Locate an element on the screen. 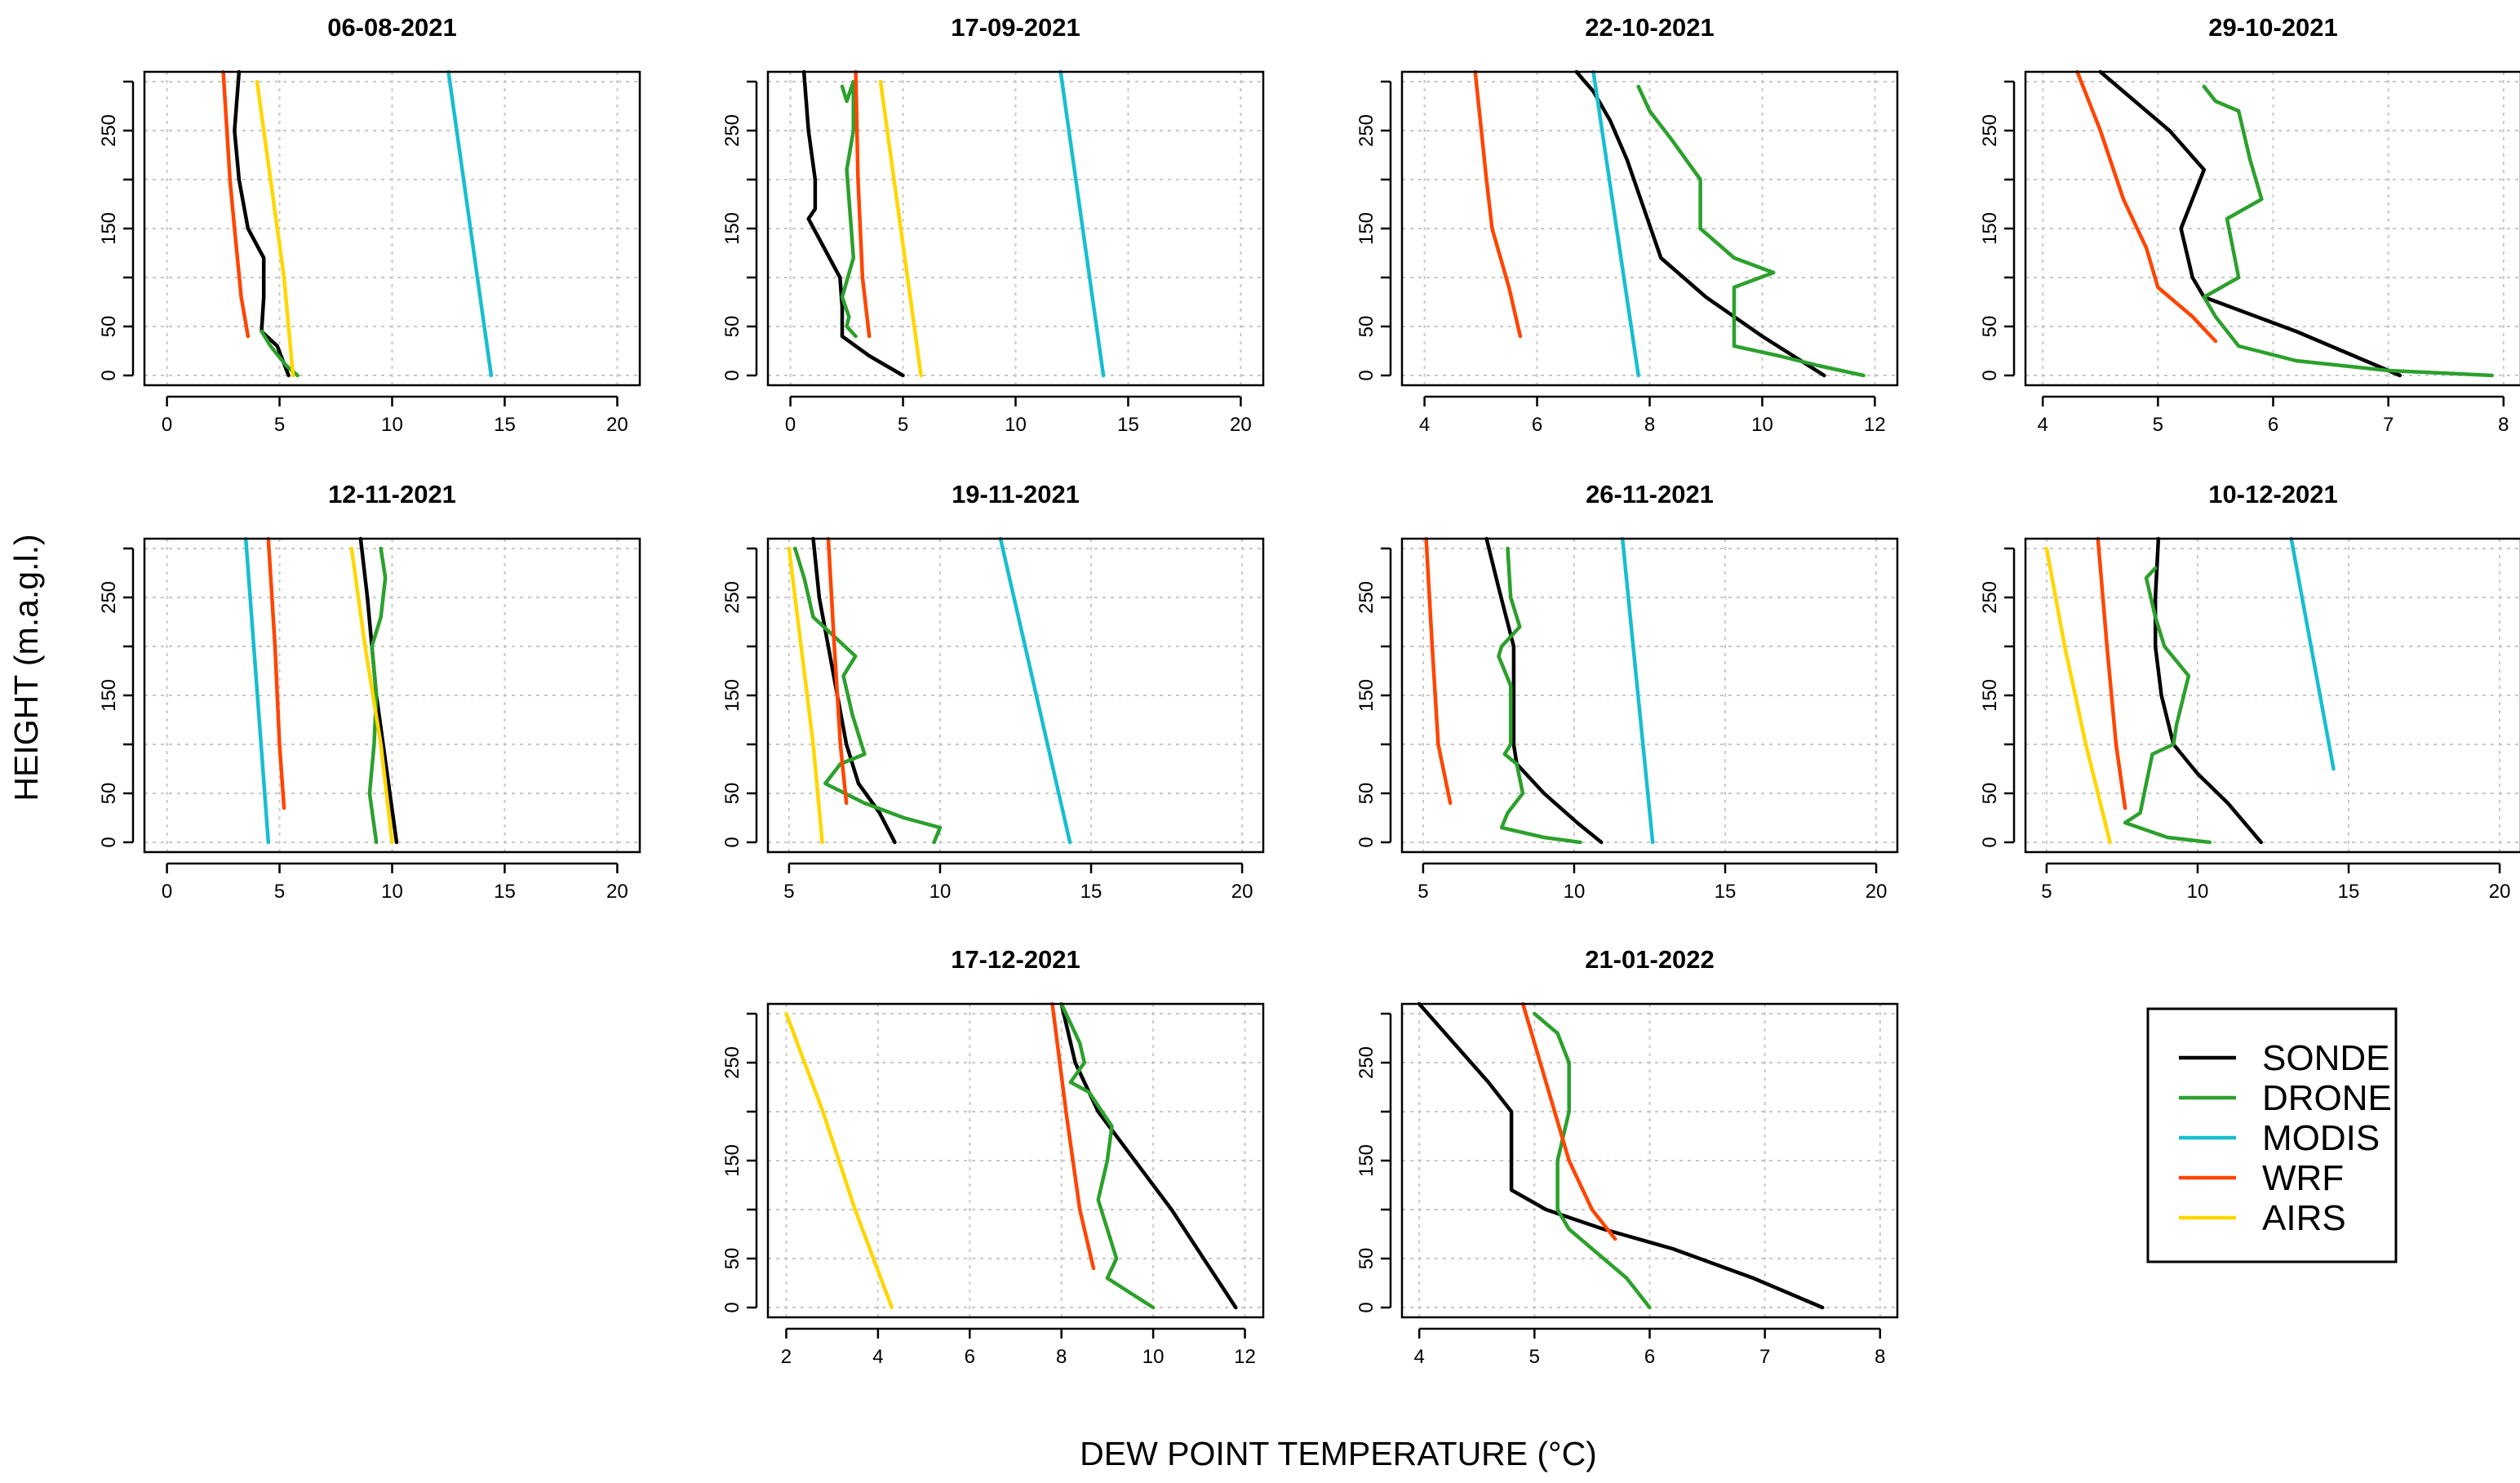 This screenshot has width=2520, height=1483. panel-title: 22-10-2021 is located at coordinates (1650, 27).